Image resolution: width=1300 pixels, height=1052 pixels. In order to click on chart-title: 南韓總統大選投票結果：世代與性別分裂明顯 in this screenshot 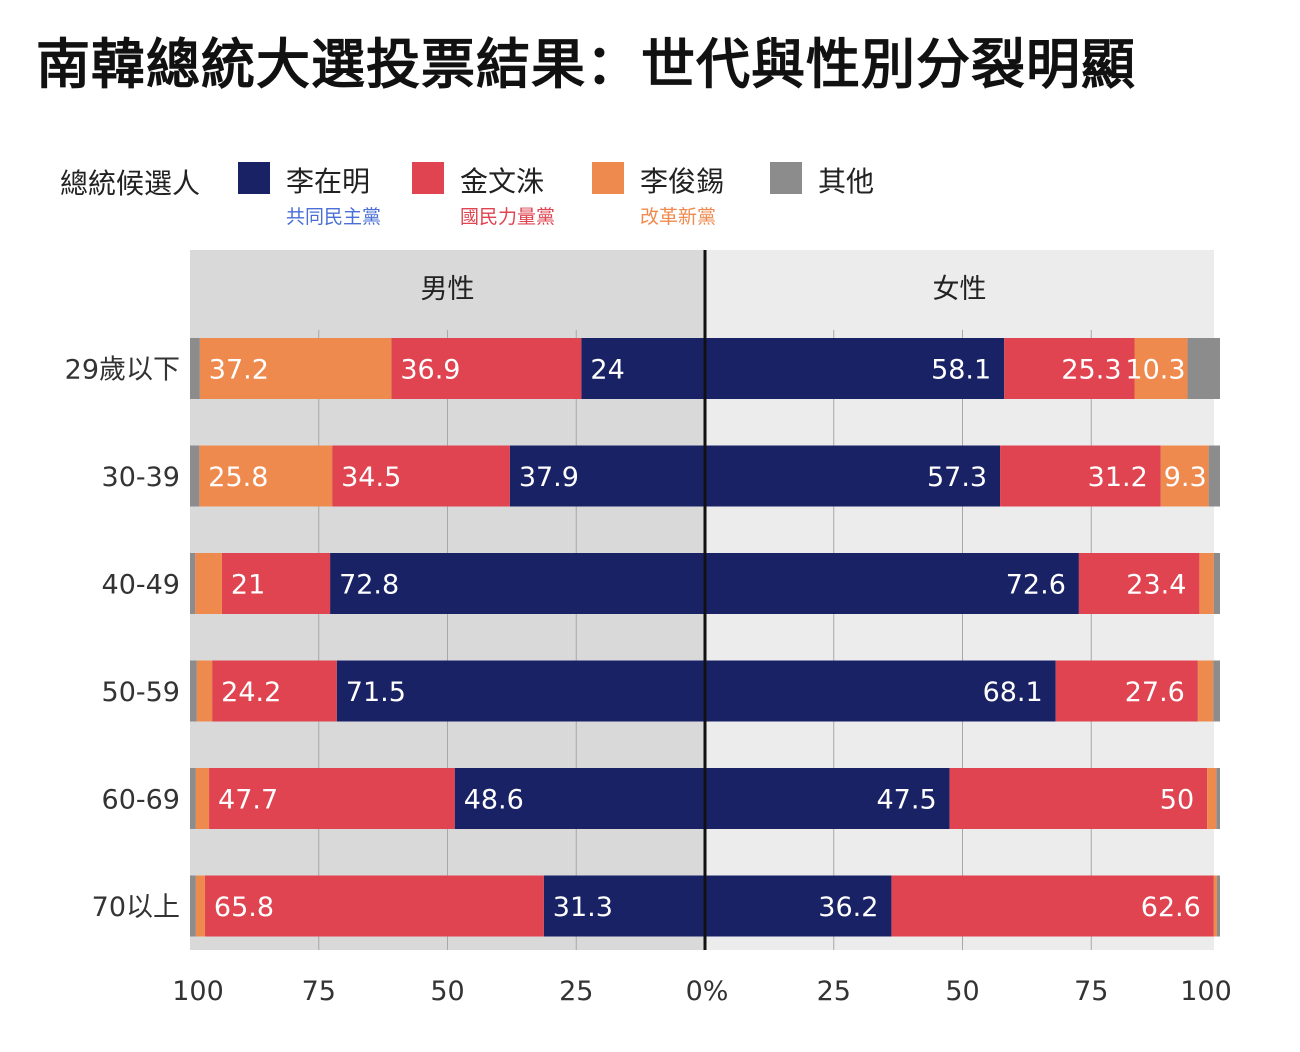, I will do `click(586, 64)`.